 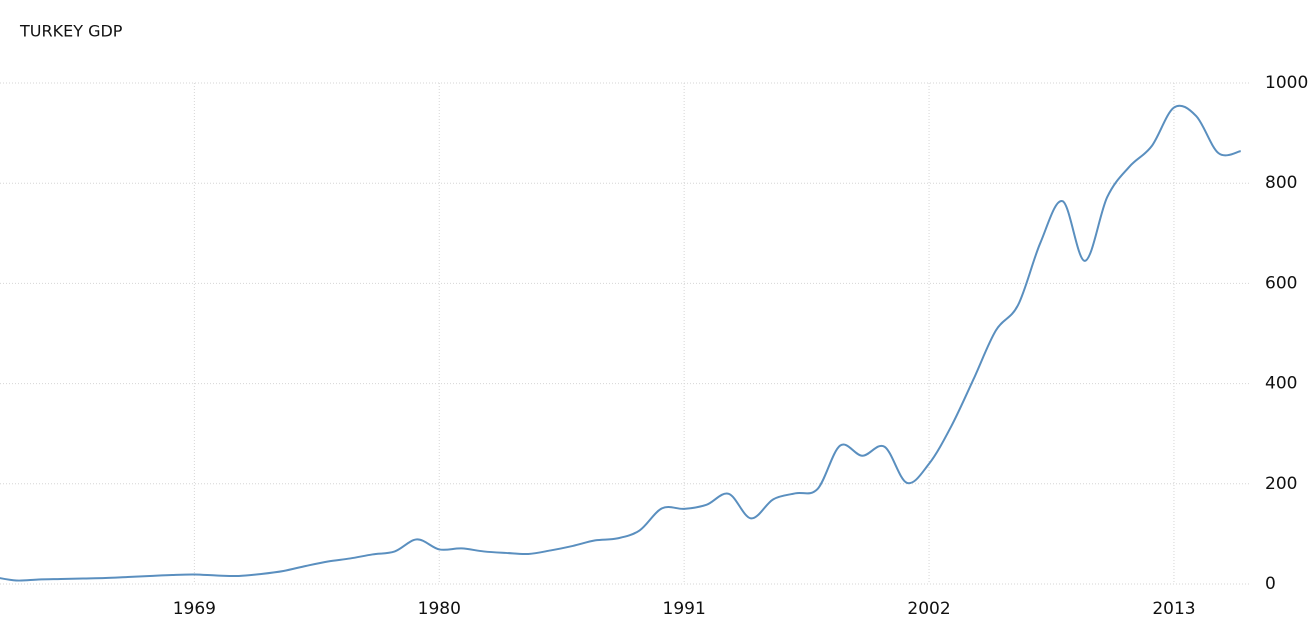 I want to click on x-tick-label: 1980, so click(x=439, y=609).